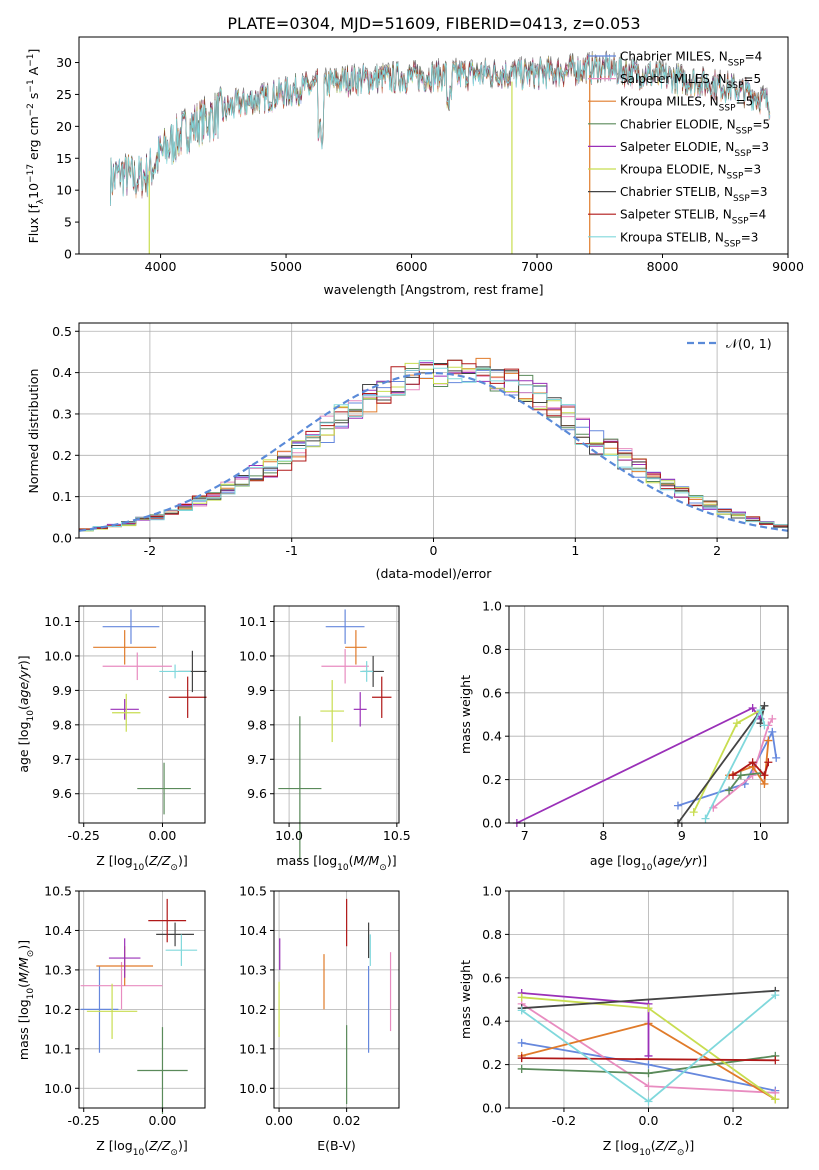  What do you see at coordinates (62, 496) in the screenshot?
I see `y-tick-label: 0.1` at bounding box center [62, 496].